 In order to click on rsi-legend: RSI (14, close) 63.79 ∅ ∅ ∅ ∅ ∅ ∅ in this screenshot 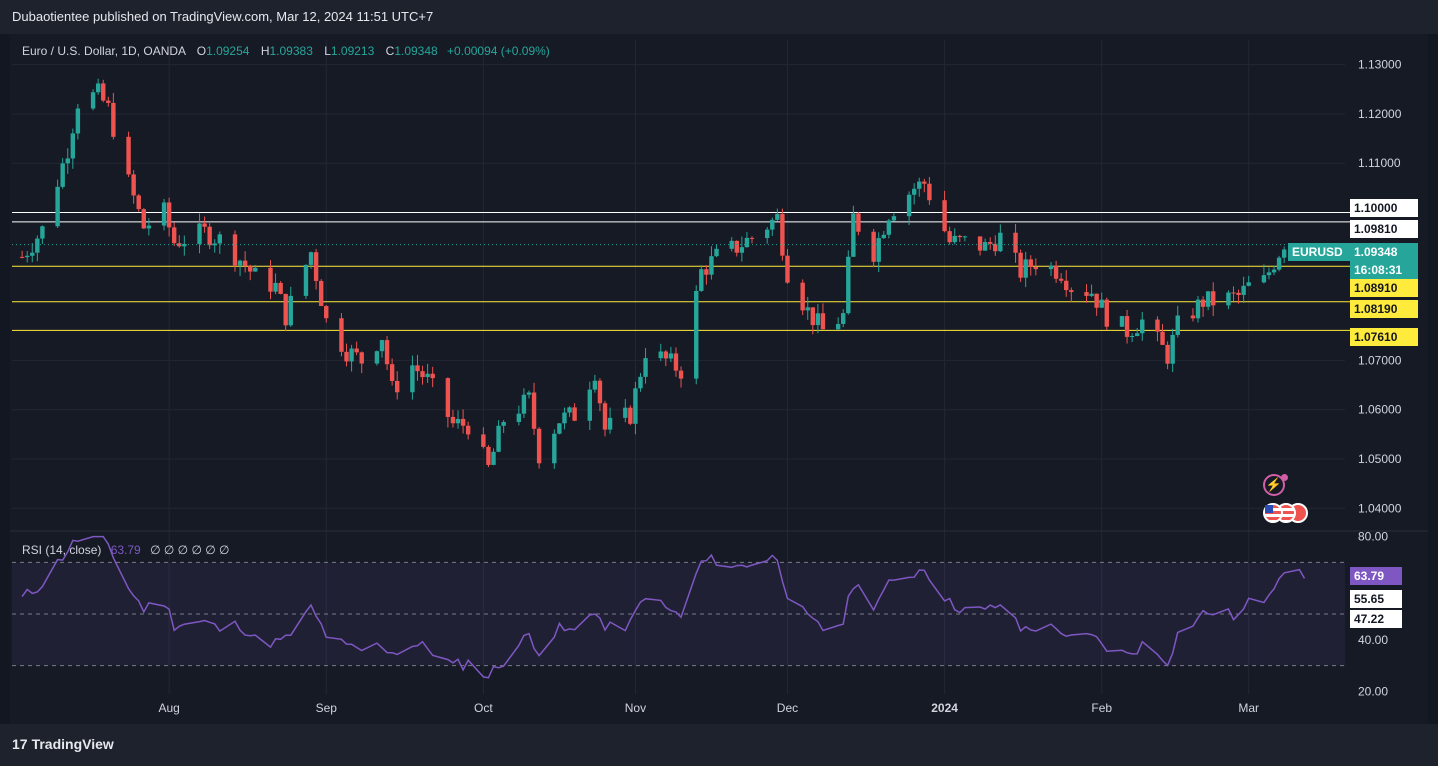, I will do `click(125, 550)`.